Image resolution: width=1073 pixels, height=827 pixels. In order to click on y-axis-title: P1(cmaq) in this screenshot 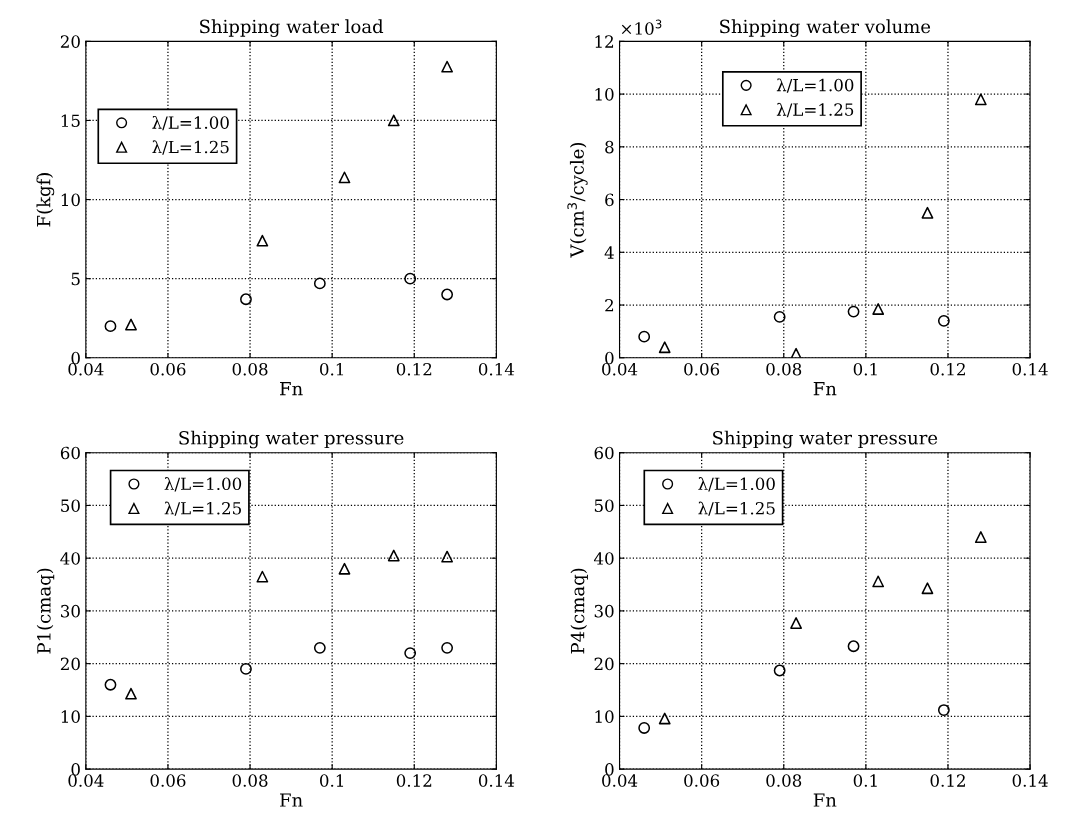, I will do `click(45, 611)`.